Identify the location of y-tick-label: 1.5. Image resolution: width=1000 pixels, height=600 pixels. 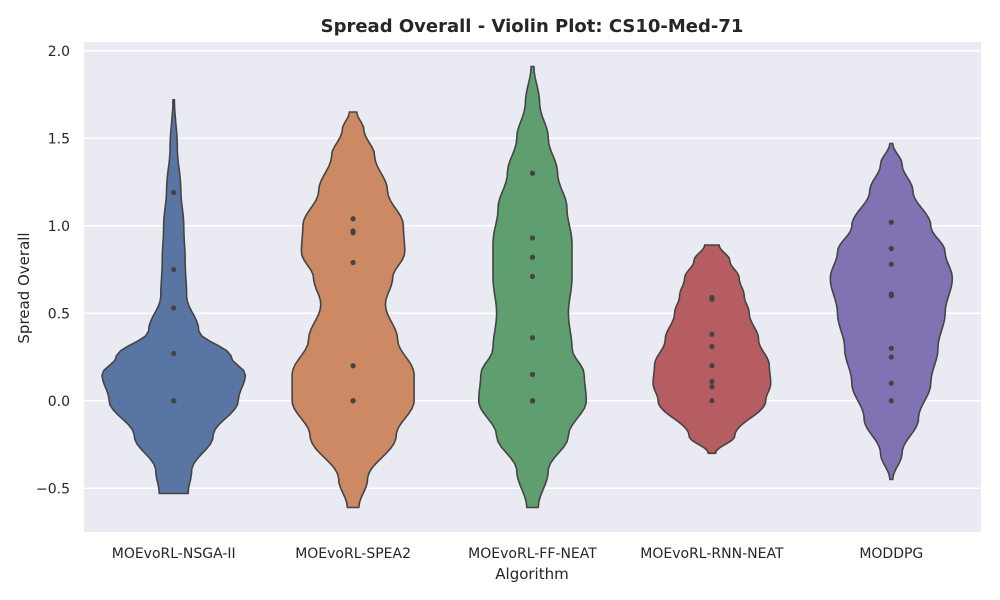
(59, 139).